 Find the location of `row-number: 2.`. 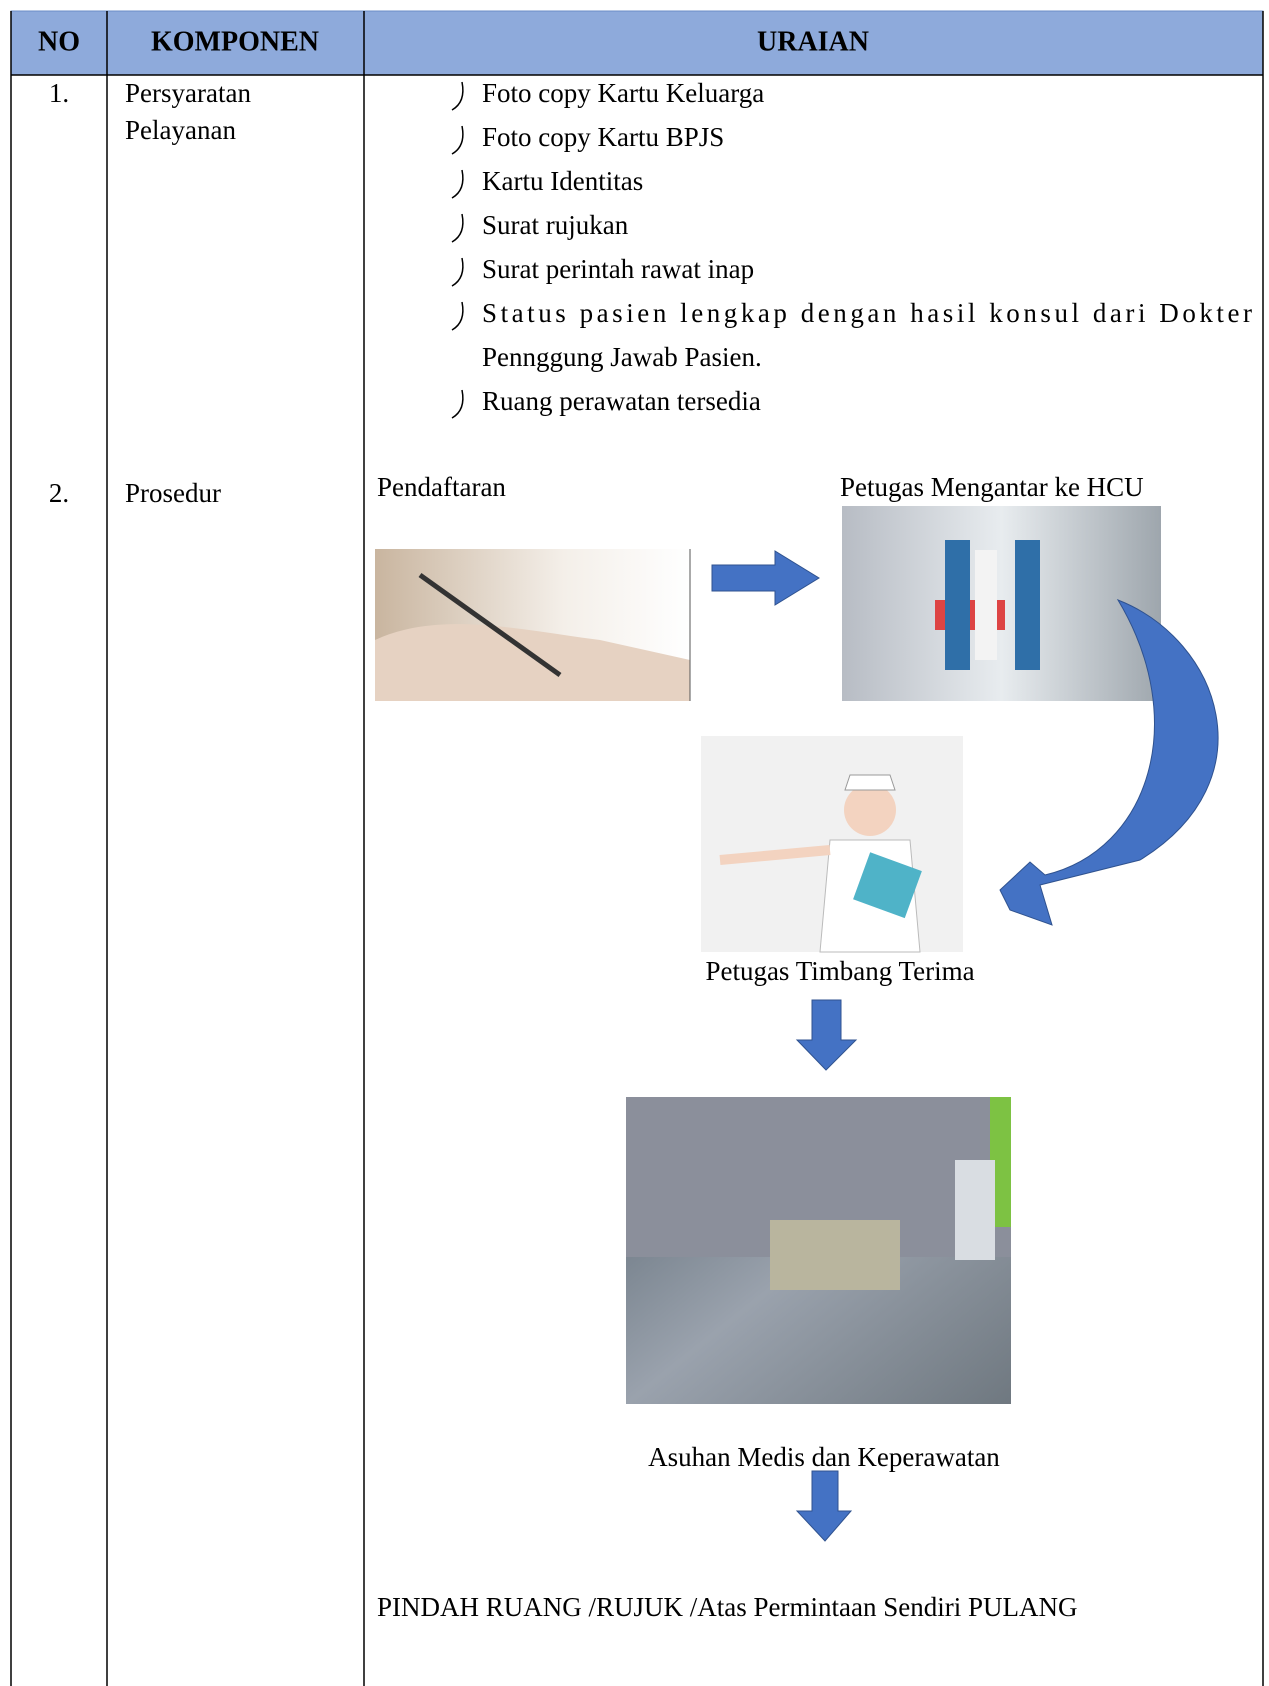

row-number: 2. is located at coordinates (59, 493).